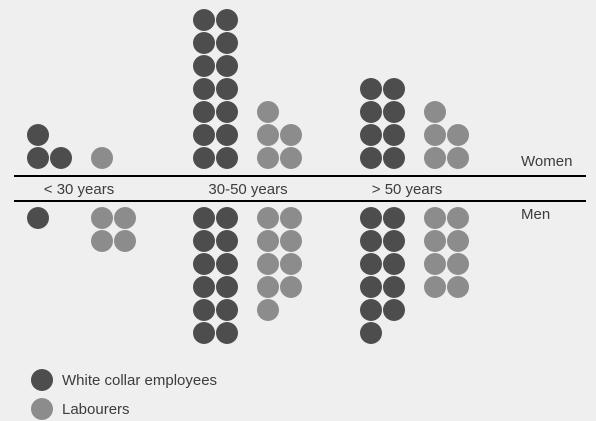 The image size is (596, 421). What do you see at coordinates (139, 380) in the screenshot?
I see `legend-label: White collar employees` at bounding box center [139, 380].